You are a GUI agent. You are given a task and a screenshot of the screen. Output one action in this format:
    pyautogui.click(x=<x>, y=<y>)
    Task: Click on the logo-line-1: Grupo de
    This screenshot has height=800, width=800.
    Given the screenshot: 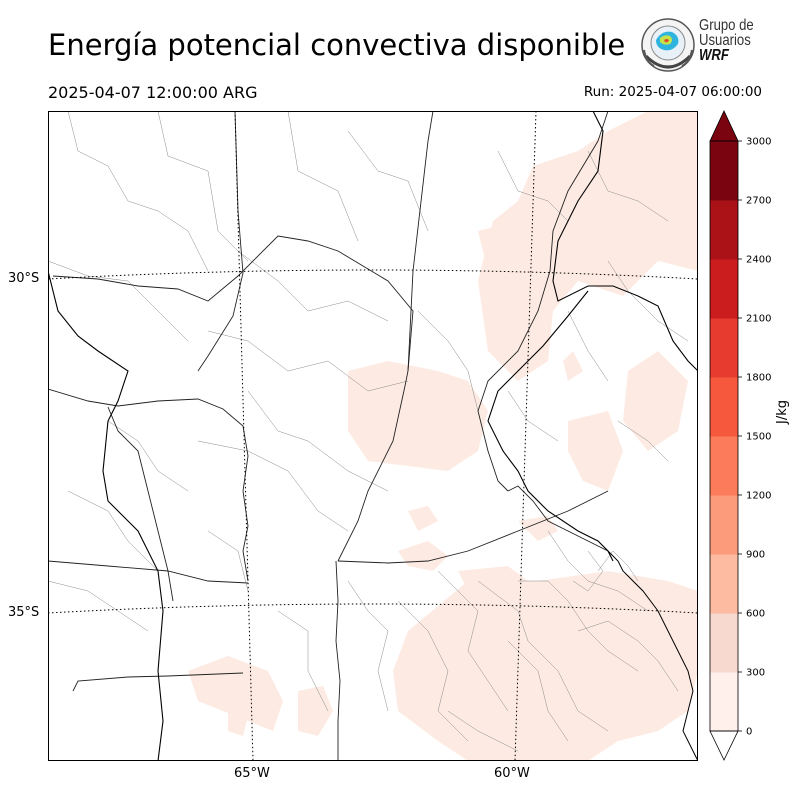 What is the action you would take?
    pyautogui.click(x=726, y=25)
    